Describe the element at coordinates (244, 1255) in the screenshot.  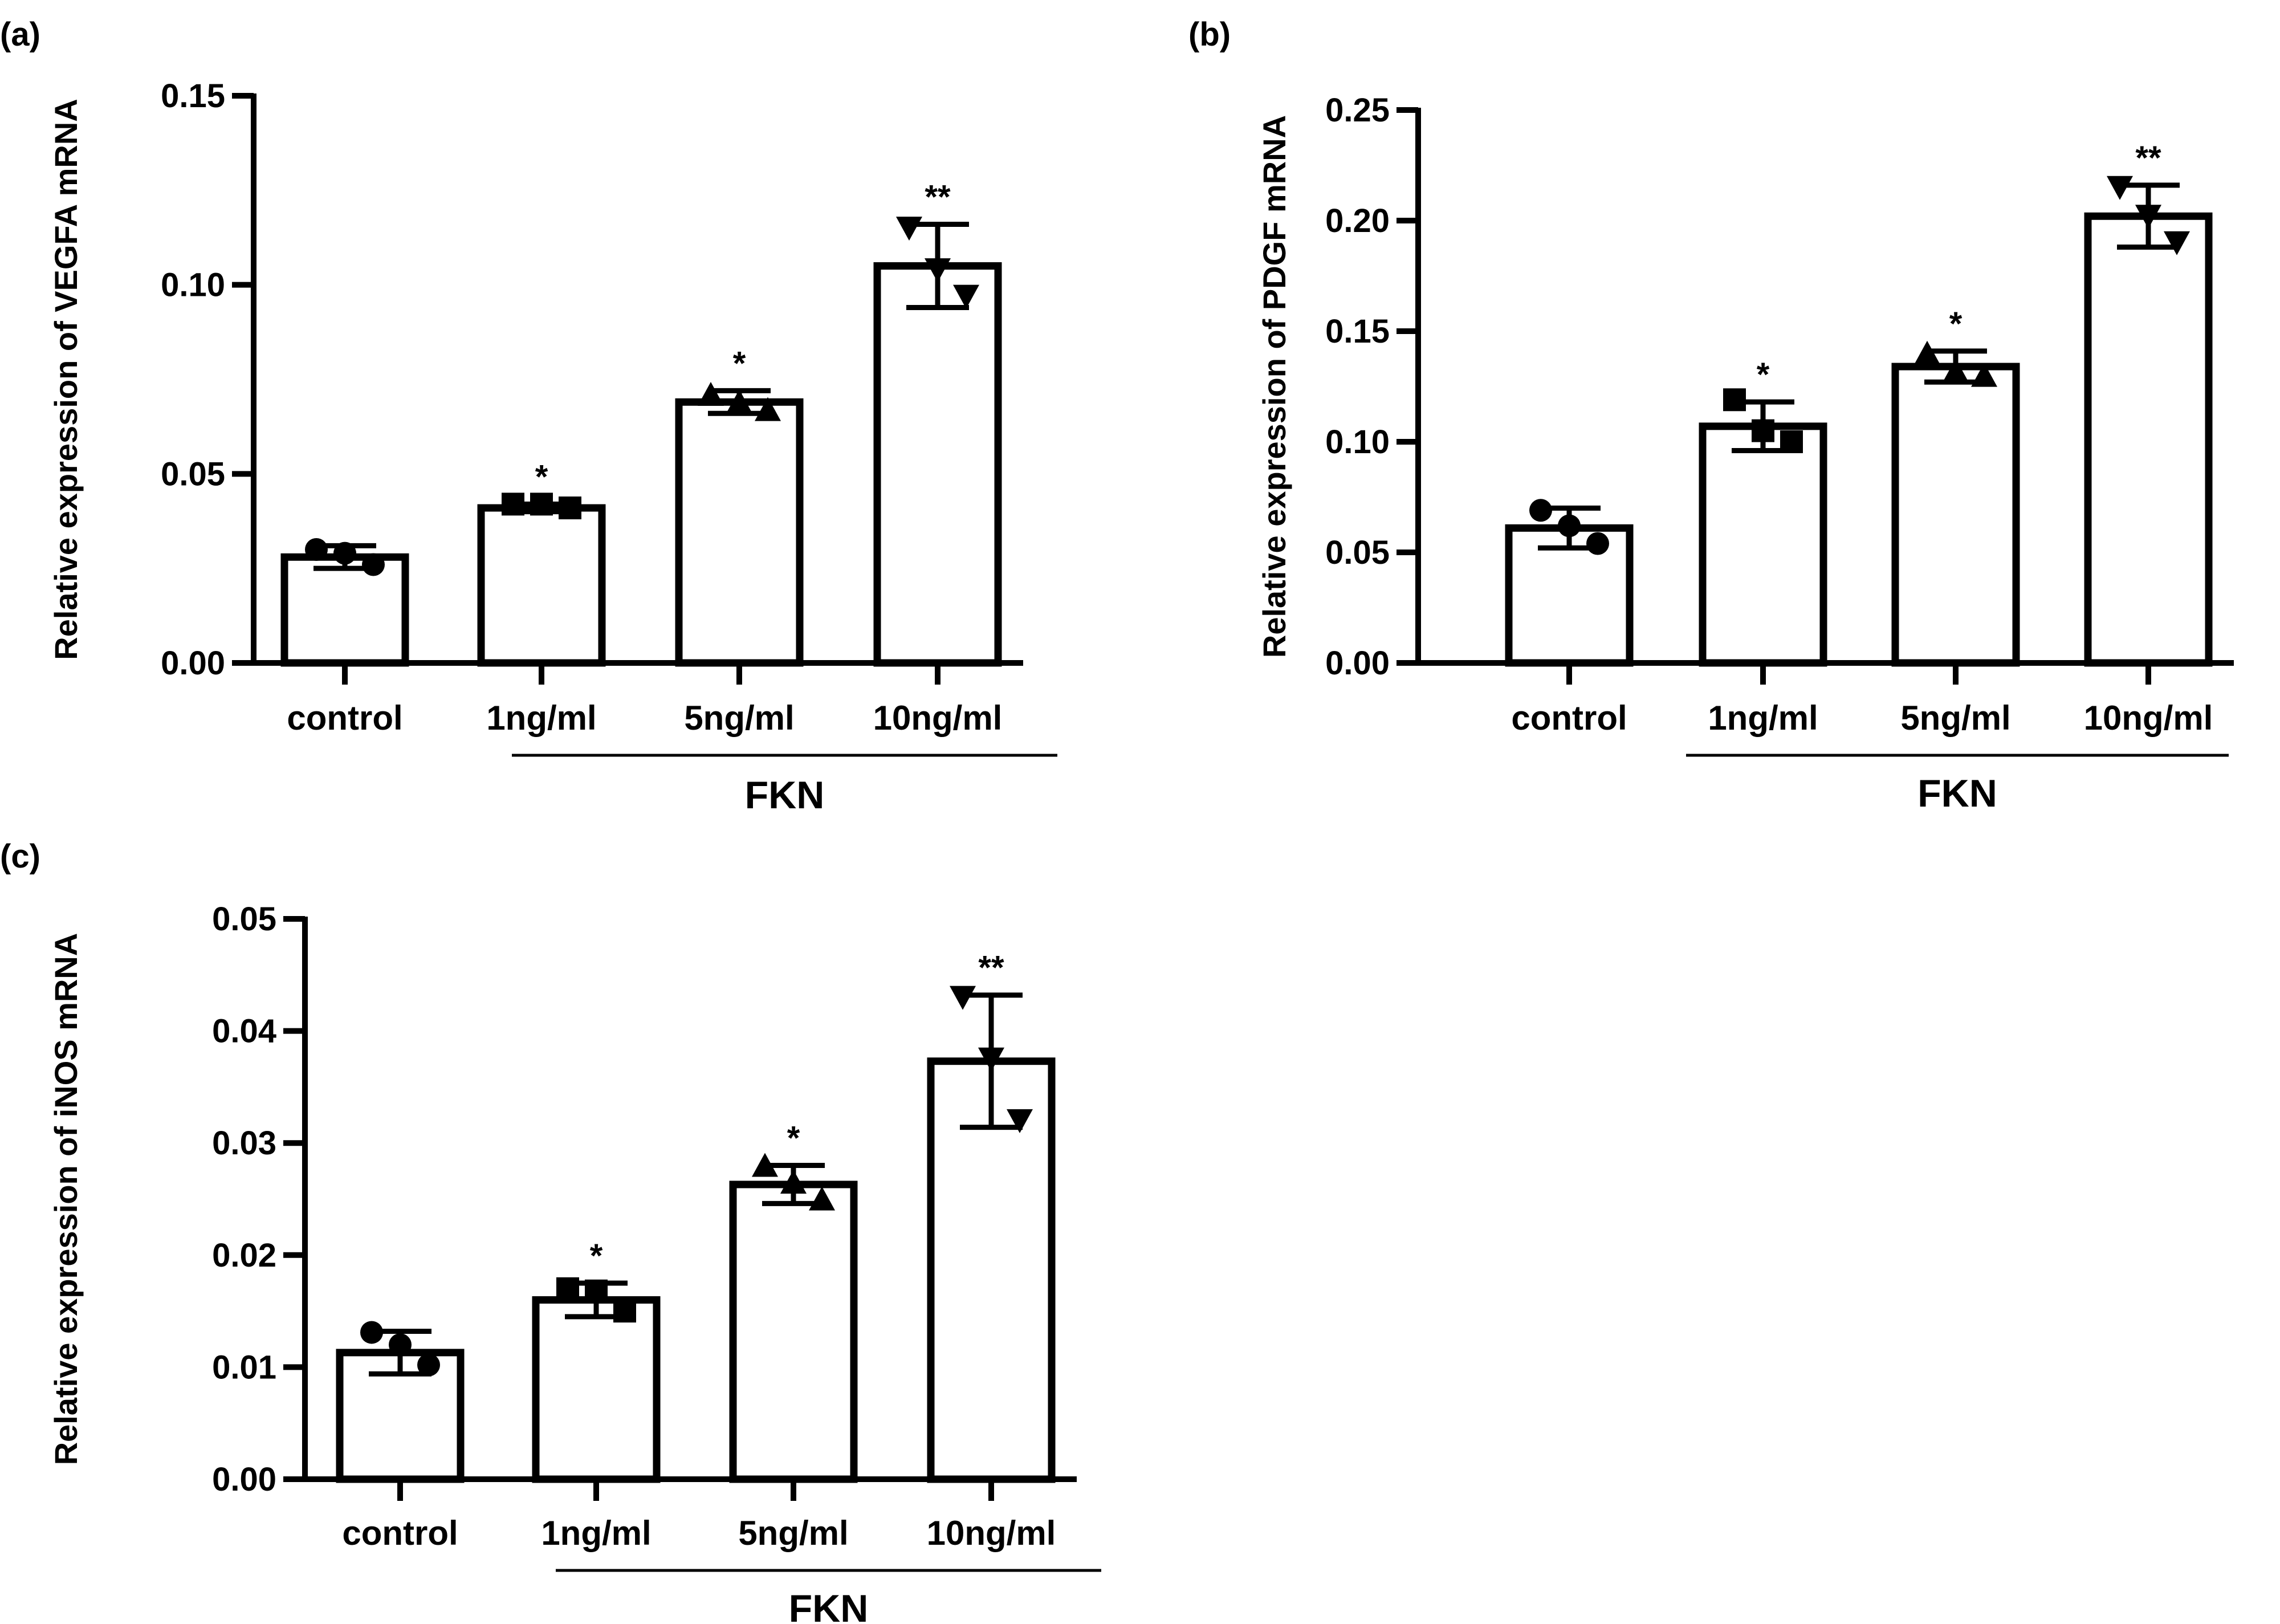
I see `y-tick-label: 0.02` at that location.